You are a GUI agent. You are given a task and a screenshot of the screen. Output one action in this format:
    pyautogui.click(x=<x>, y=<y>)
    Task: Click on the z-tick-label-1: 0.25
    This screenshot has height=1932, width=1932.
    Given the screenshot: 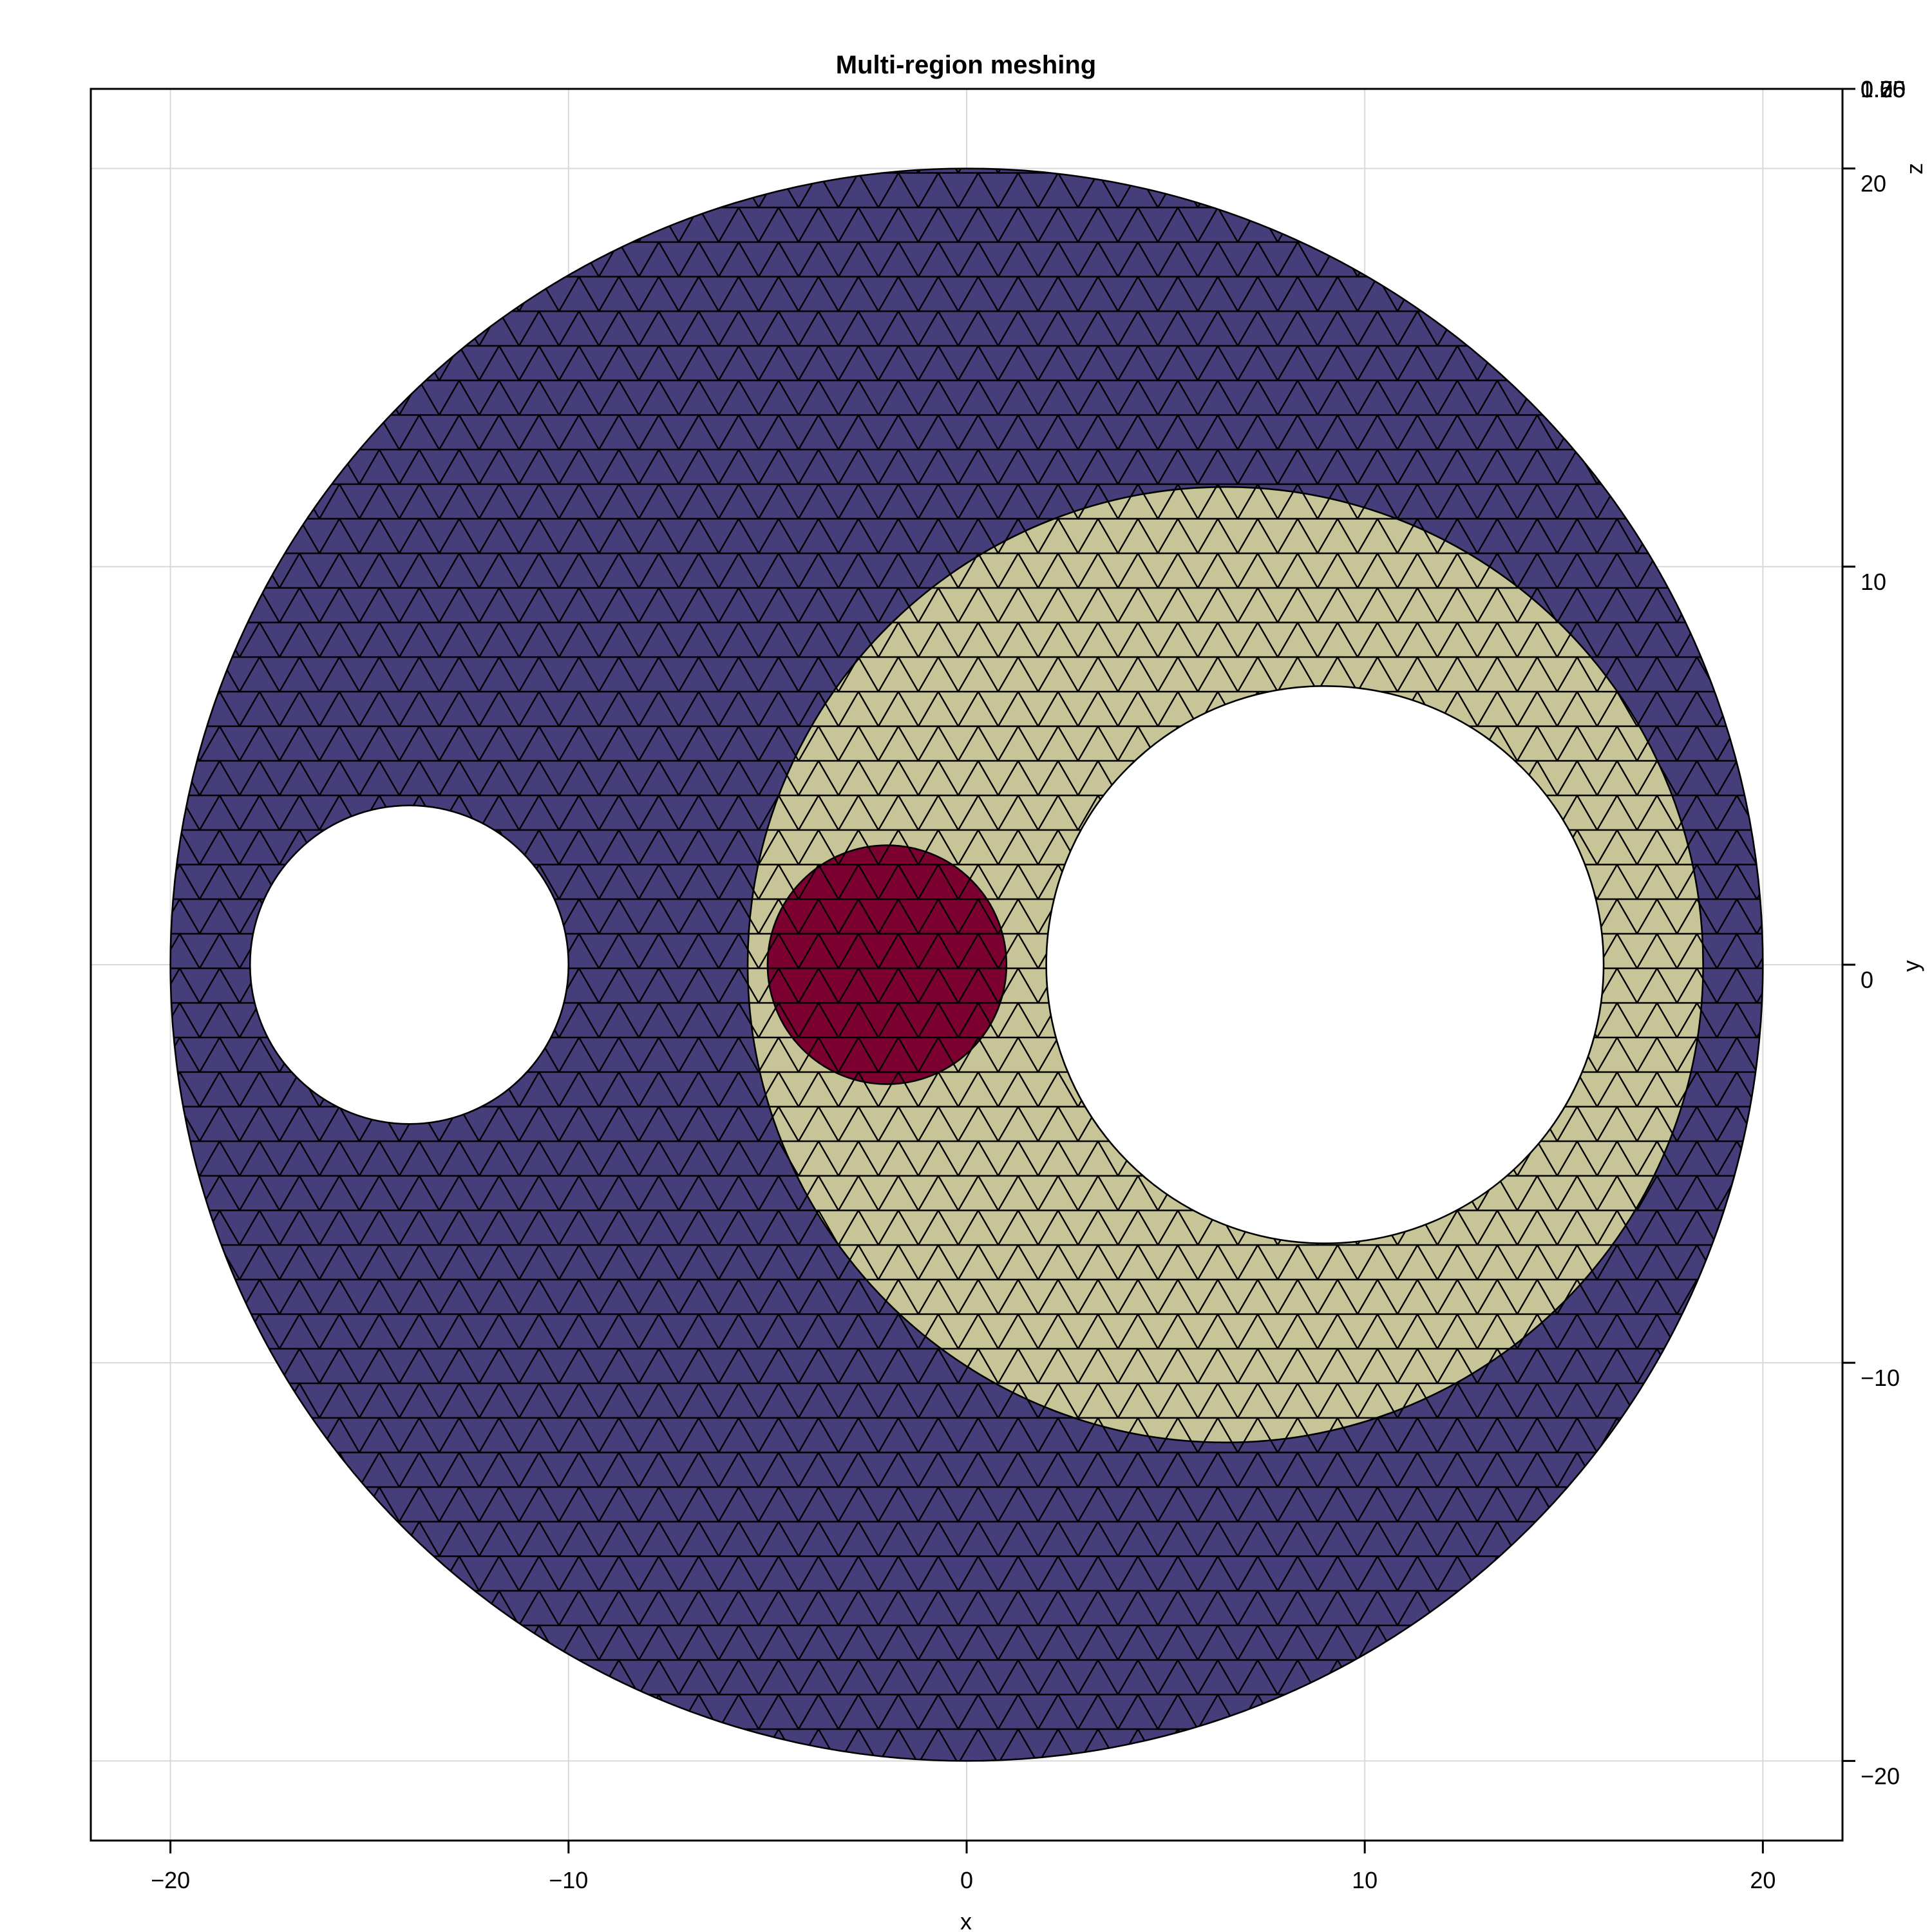 What is the action you would take?
    pyautogui.click(x=1884, y=89)
    